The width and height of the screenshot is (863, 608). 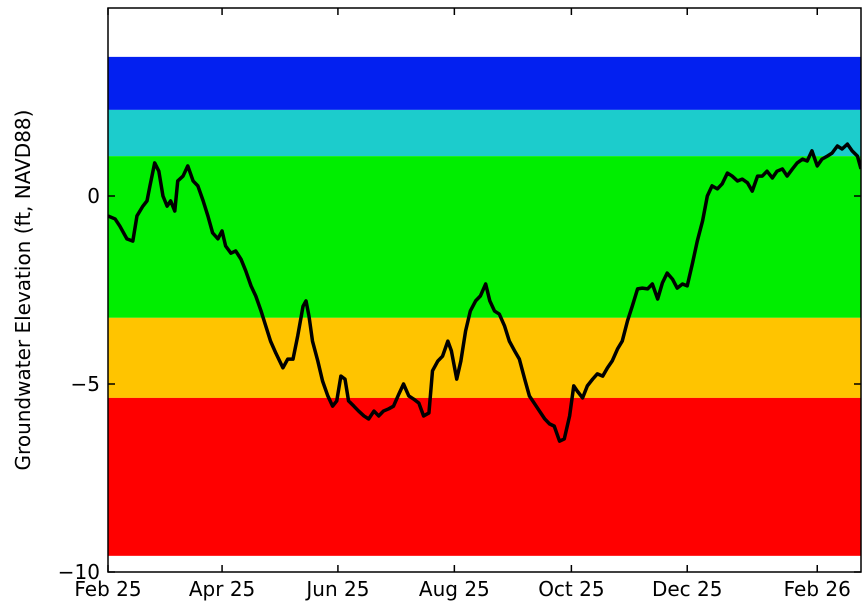 I want to click on x-tick-label: Feb 26, so click(x=817, y=589).